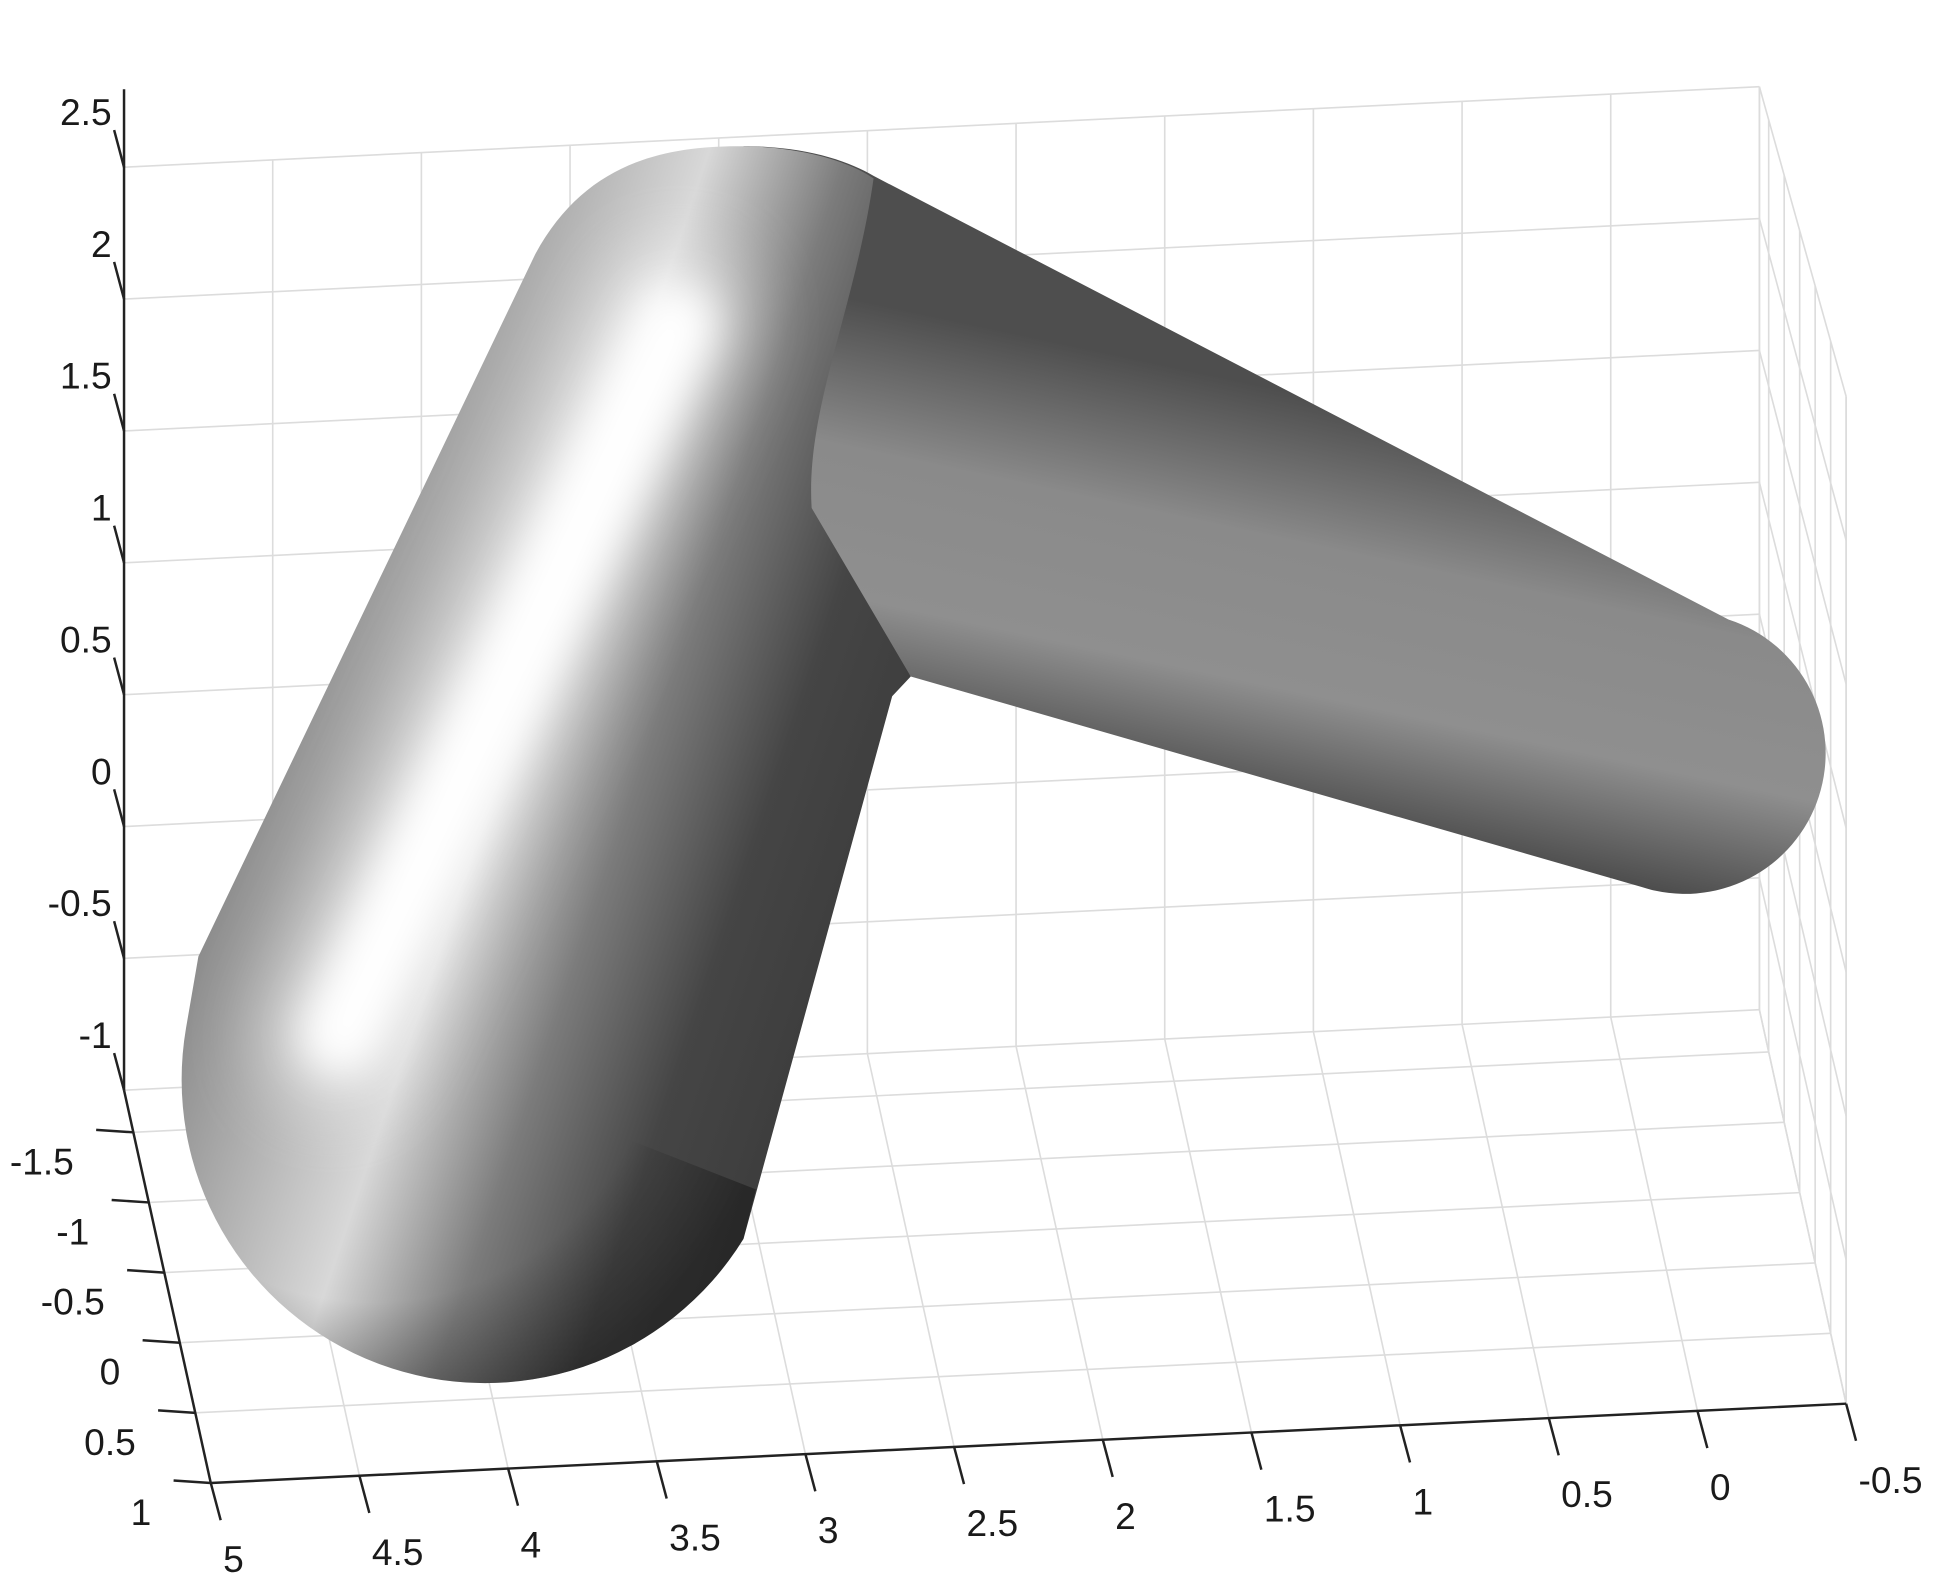 Image resolution: width=1933 pixels, height=1592 pixels. What do you see at coordinates (1423, 1501) in the screenshot?
I see `x-tick-label: 1` at bounding box center [1423, 1501].